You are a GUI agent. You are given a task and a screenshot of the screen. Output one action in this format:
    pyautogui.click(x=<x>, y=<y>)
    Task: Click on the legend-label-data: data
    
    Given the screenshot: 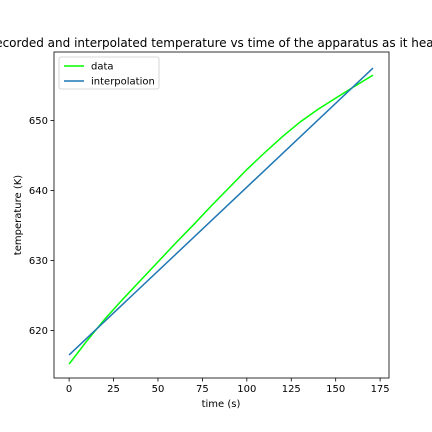 What is the action you would take?
    pyautogui.click(x=102, y=67)
    